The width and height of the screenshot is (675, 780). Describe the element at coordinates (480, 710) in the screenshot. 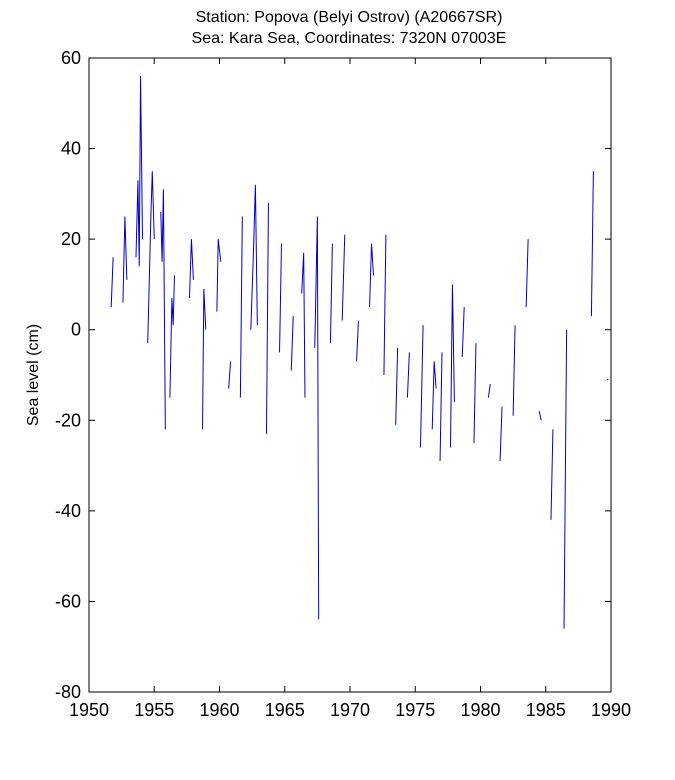

I see `x-tick-label: 1980` at that location.